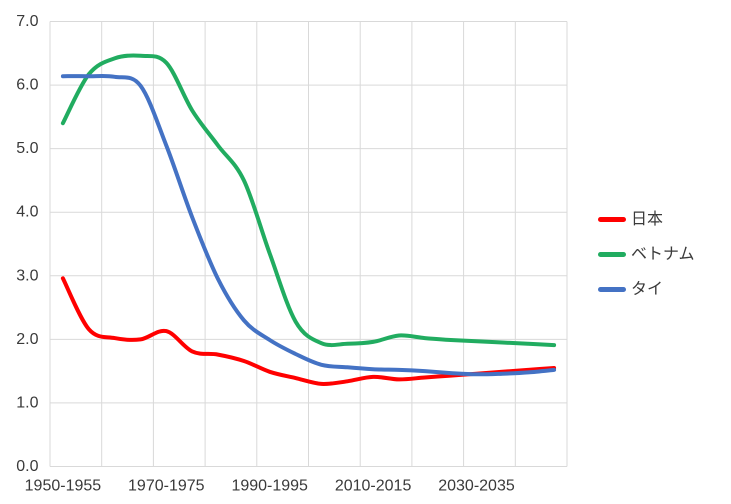 The image size is (731, 504). Describe the element at coordinates (27, 21) in the screenshot. I see `y-tick-label: 7.0` at that location.